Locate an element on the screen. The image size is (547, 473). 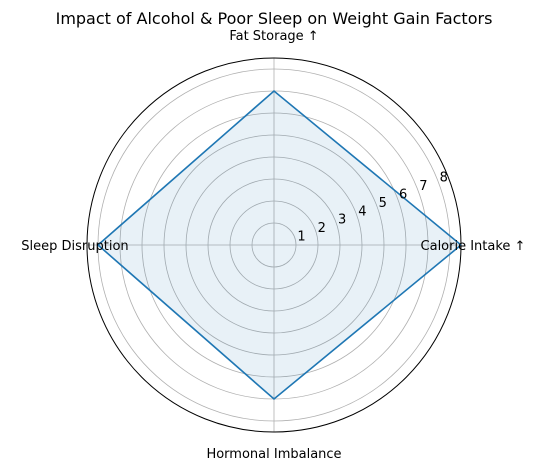
radial-tick-label-1: 1 is located at coordinates (301, 237).